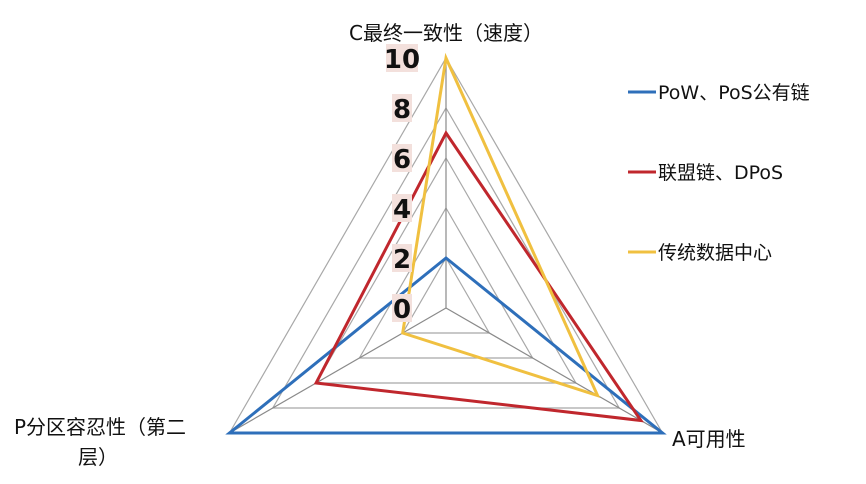  Describe the element at coordinates (734, 93) in the screenshot. I see `legend-label: PoW、PoS公有链` at that location.